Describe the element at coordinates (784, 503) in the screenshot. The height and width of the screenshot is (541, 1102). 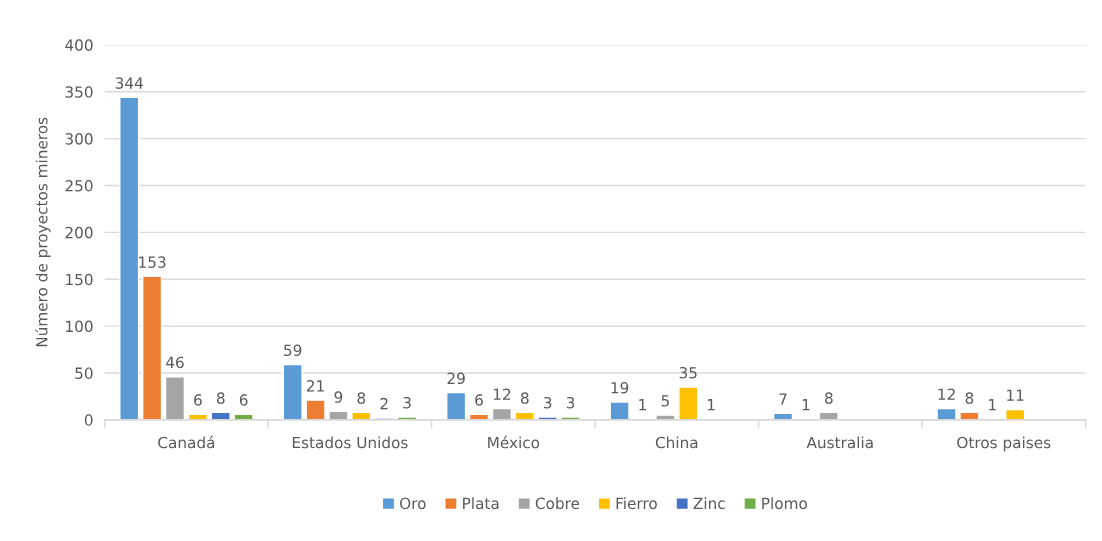
I see `legend-label: Plomo` at that location.